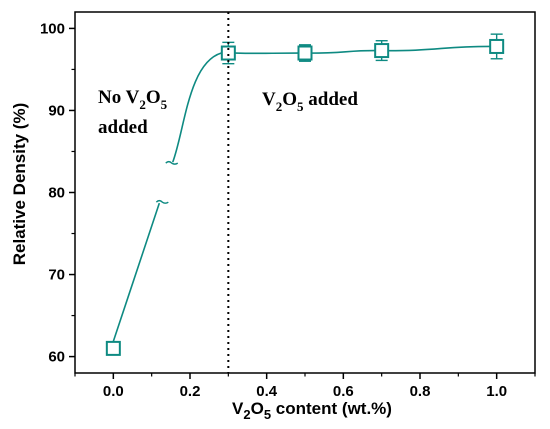  I want to click on y-tick-label: 80, so click(56, 193).